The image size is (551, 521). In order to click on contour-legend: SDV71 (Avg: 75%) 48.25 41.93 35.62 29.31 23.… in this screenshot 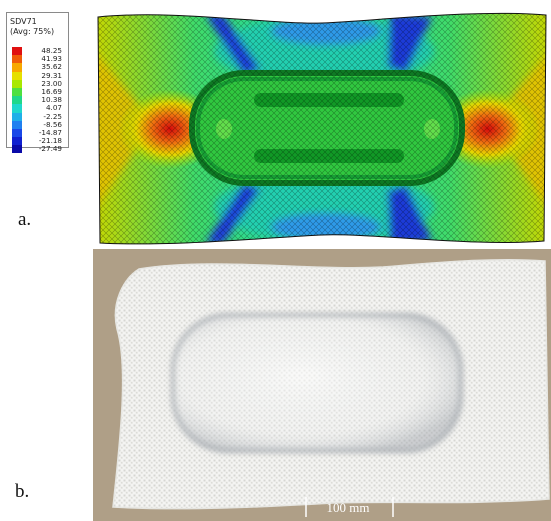, I will do `click(37, 83)`.